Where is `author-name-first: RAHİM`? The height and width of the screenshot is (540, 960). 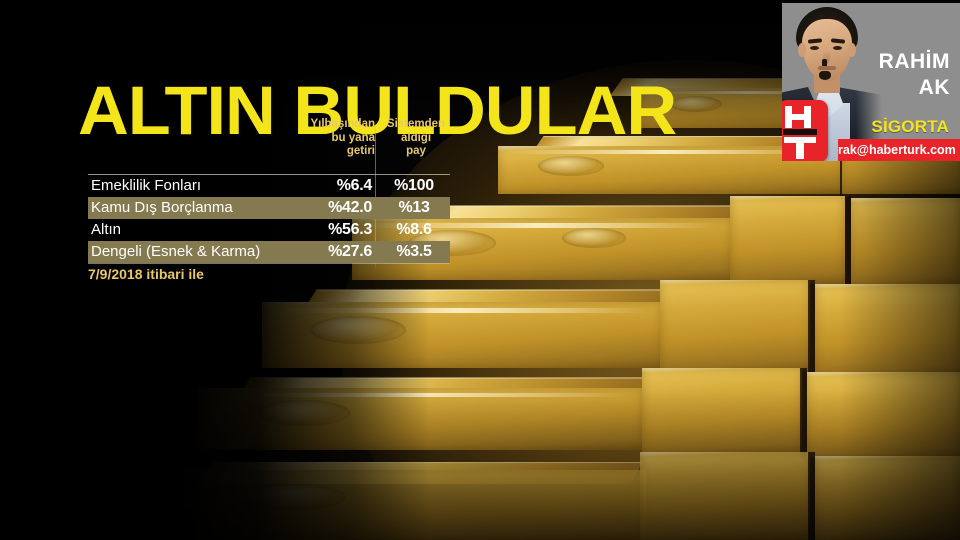
author-name-first: RAHİM is located at coordinates (914, 61).